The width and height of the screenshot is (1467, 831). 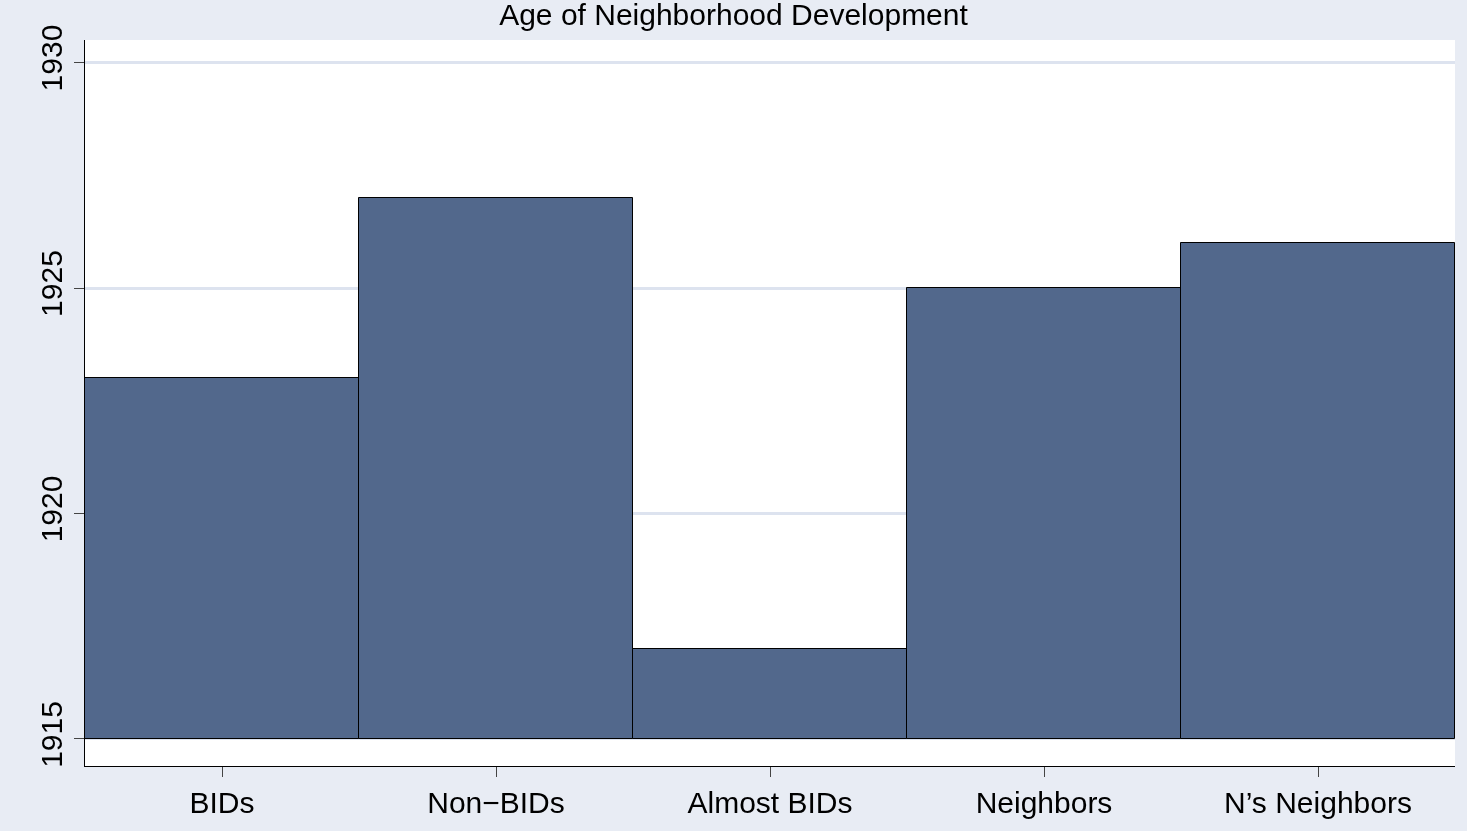 I want to click on x-tick-label: Almost BIDs, so click(x=770, y=802).